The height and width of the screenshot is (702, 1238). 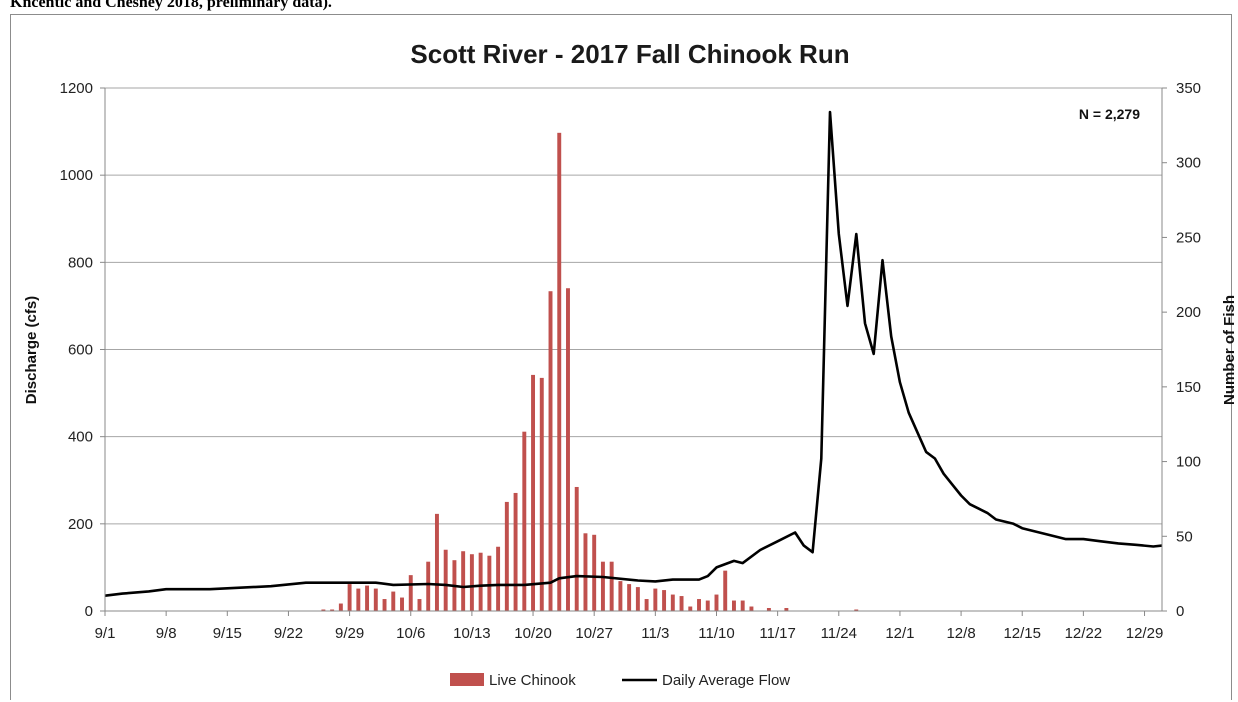 What do you see at coordinates (839, 633) in the screenshot?
I see `x-axis-tick-label: 11/24` at bounding box center [839, 633].